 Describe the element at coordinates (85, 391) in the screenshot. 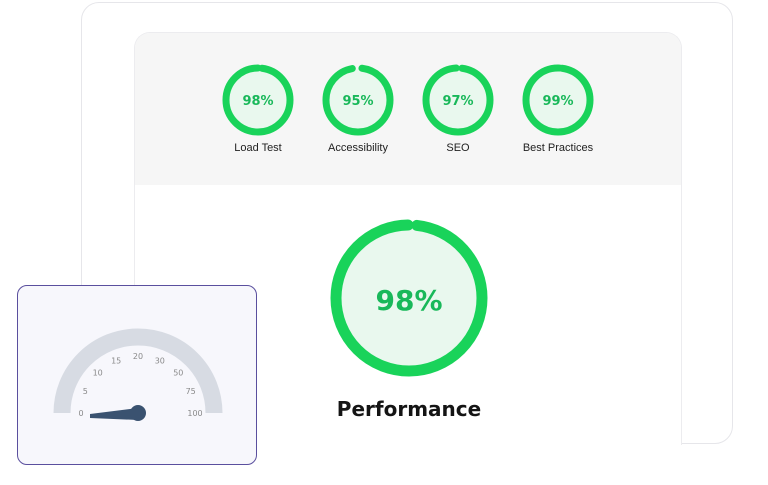

I see `gauge-tick-label: 5` at that location.